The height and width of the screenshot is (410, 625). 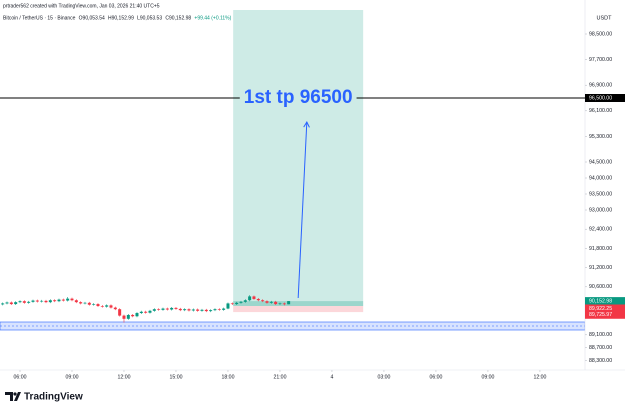 What do you see at coordinates (298, 97) in the screenshot?
I see `target-text: 1st tp 96500` at bounding box center [298, 97].